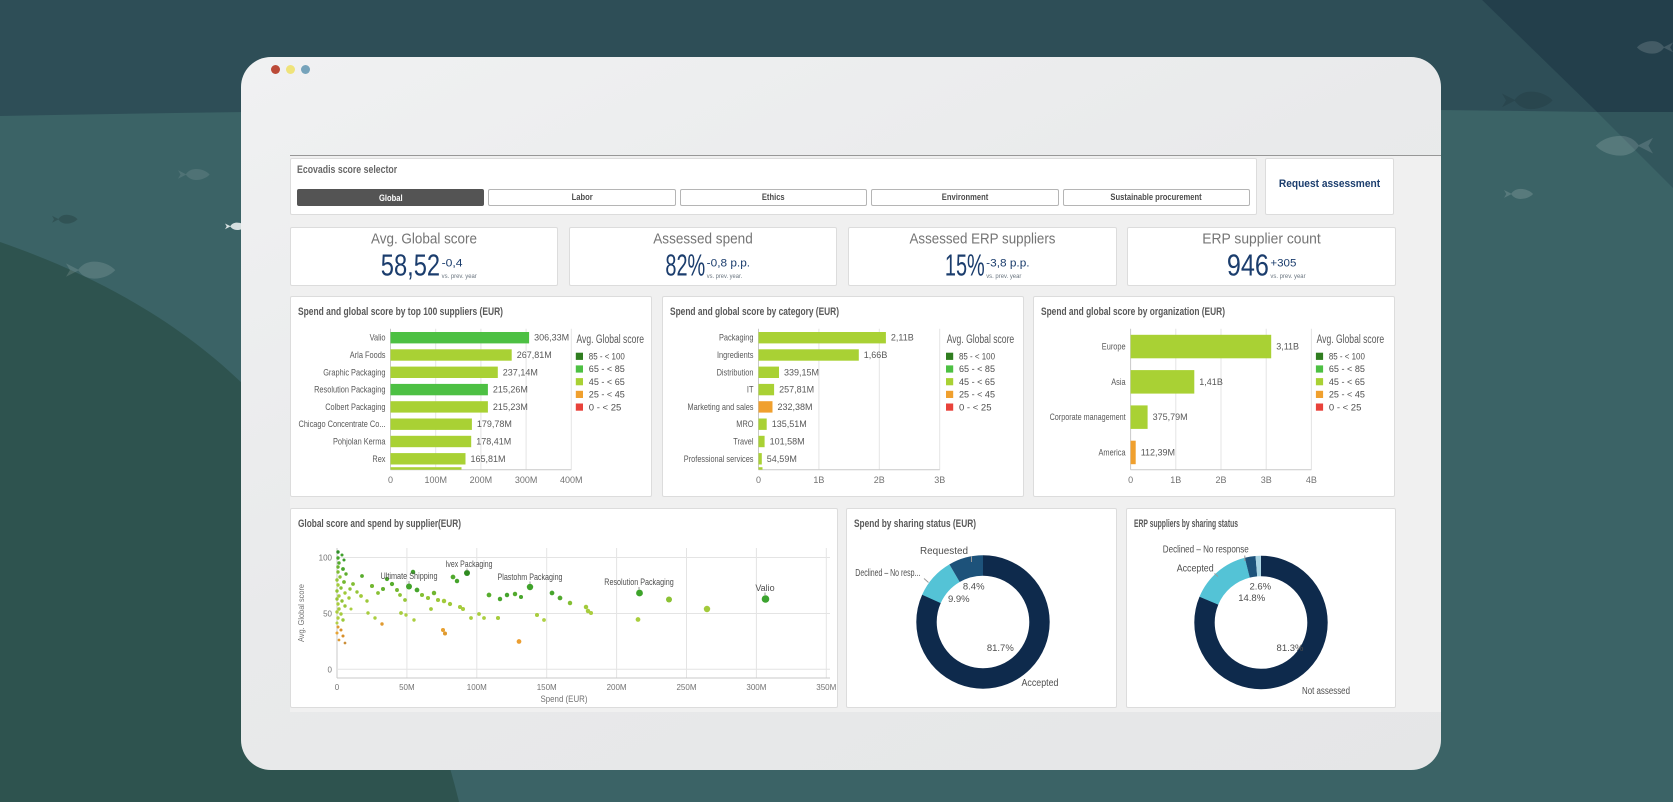 This screenshot has width=1673, height=802. Describe the element at coordinates (744, 424) in the screenshot. I see `svg-text: MRO` at that location.